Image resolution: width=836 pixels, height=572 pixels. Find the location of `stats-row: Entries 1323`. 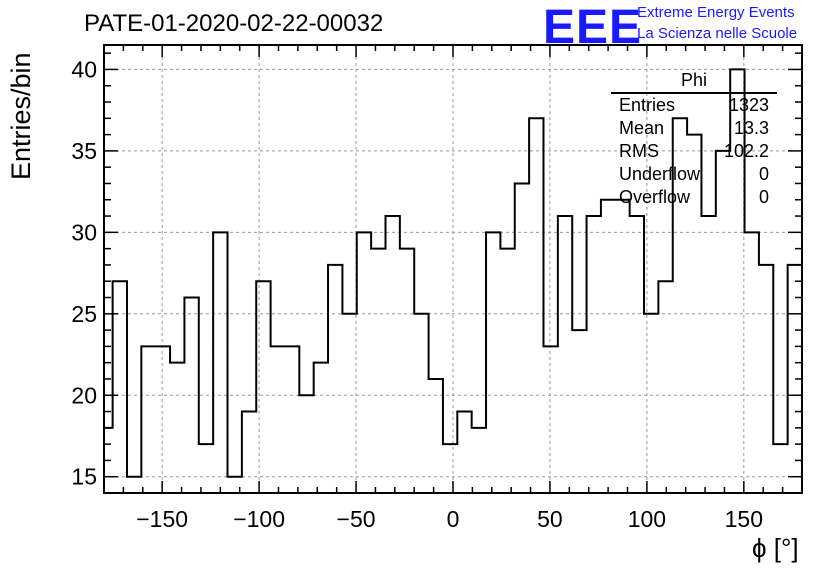

stats-row: Entries 1323 is located at coordinates (694, 105).